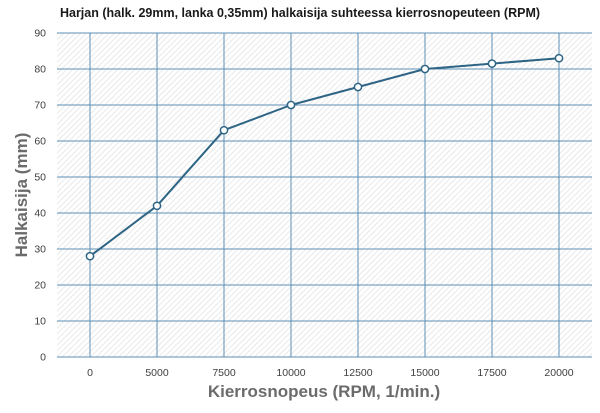 The width and height of the screenshot is (600, 413). I want to click on x-tick-label: 15000, so click(424, 373).